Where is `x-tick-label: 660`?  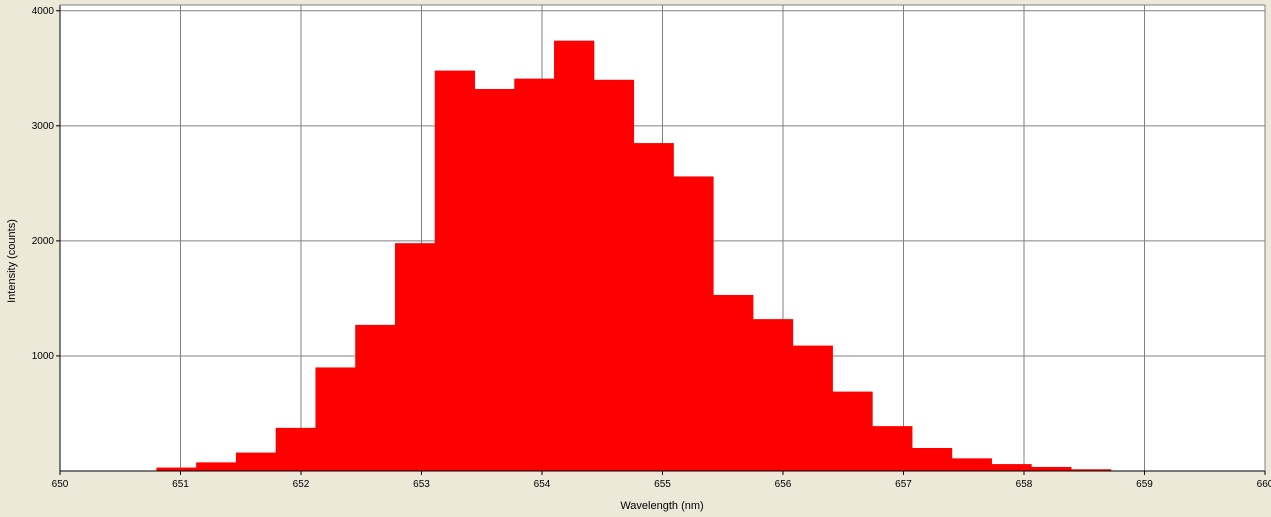 x-tick-label: 660 is located at coordinates (1264, 484).